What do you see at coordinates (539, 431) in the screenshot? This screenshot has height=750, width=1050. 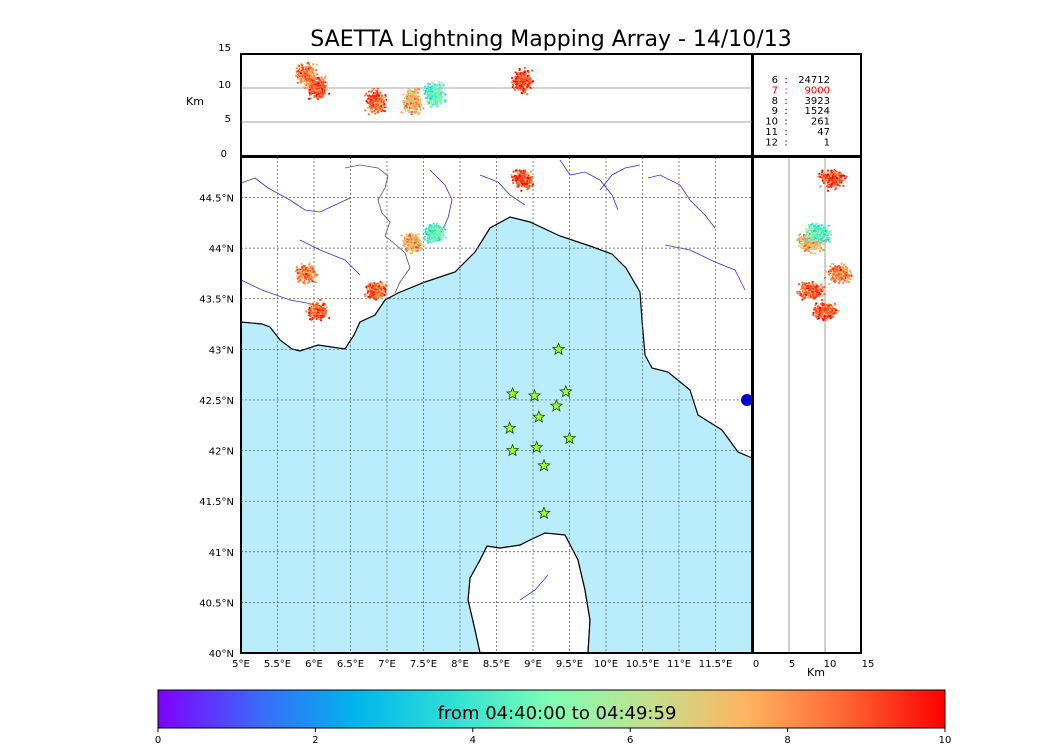 I see `station-markers` at bounding box center [539, 431].